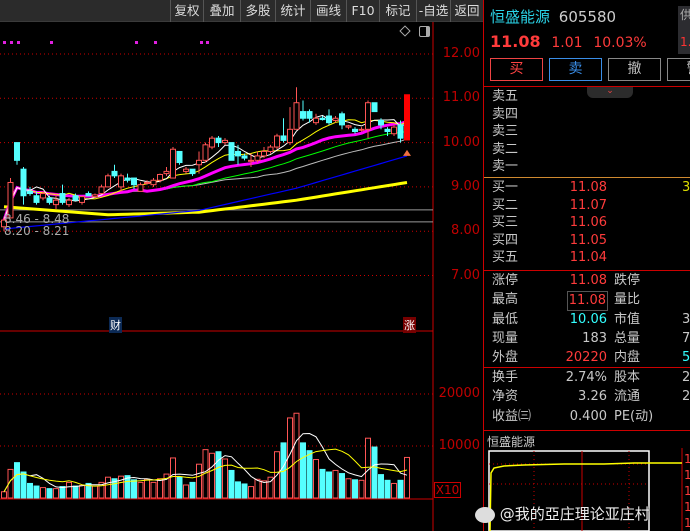 This screenshot has width=690, height=531. What do you see at coordinates (424, 31) in the screenshot?
I see `panel-toggle-icon` at bounding box center [424, 31].